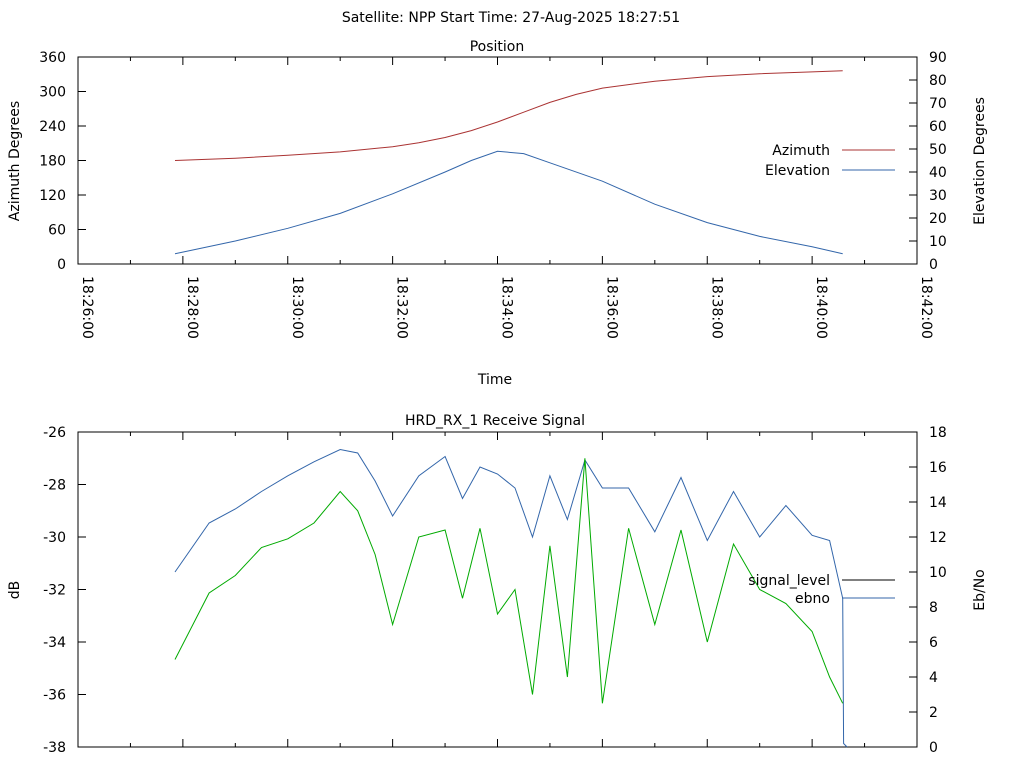  I want to click on y-tick-label: 300, so click(52, 93).